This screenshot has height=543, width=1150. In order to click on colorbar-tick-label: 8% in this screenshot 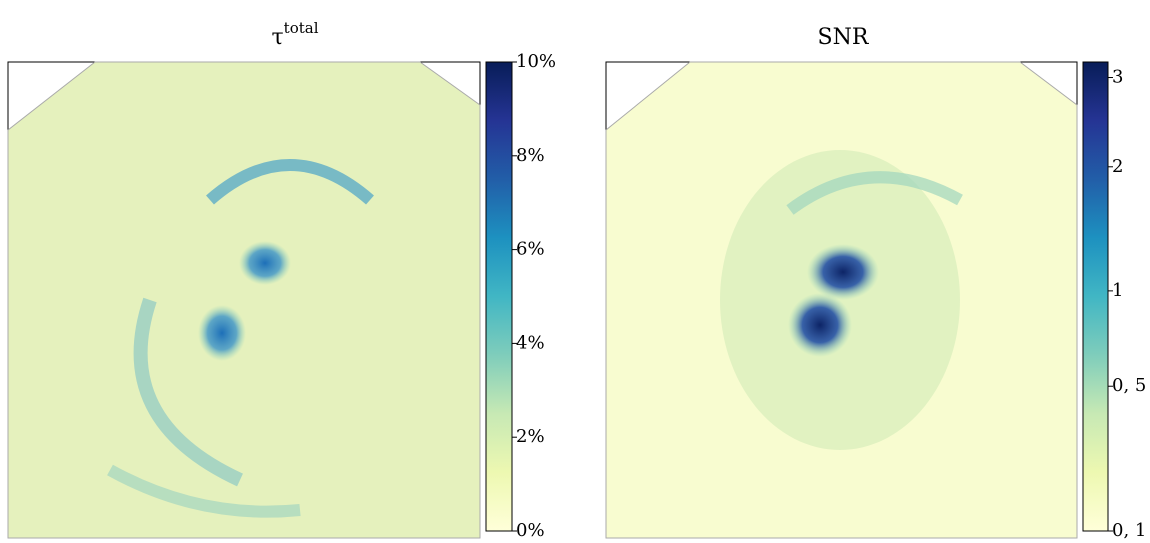, I will do `click(530, 155)`.